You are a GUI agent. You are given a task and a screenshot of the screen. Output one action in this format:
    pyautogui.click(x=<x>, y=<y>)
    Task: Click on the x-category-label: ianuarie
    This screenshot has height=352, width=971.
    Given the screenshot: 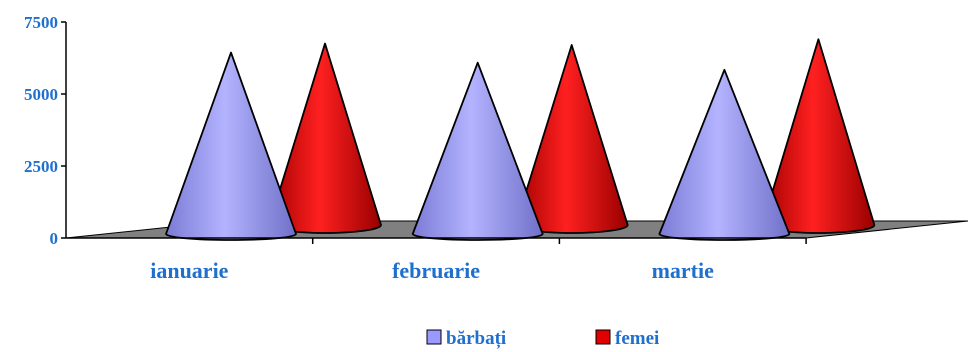 What is the action you would take?
    pyautogui.click(x=189, y=270)
    